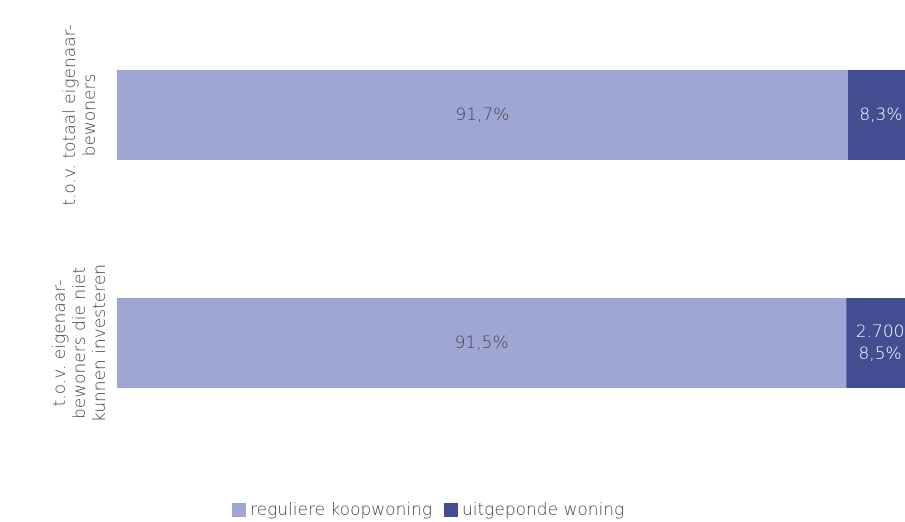 Image resolution: width=905 pixels, height=522 pixels. I want to click on legend-label: reguliere koopwoning, so click(341, 510).